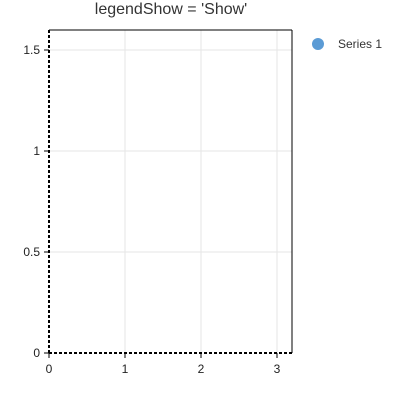 The height and width of the screenshot is (400, 400). Describe the element at coordinates (201, 369) in the screenshot. I see `x-tick-label: 2` at that location.